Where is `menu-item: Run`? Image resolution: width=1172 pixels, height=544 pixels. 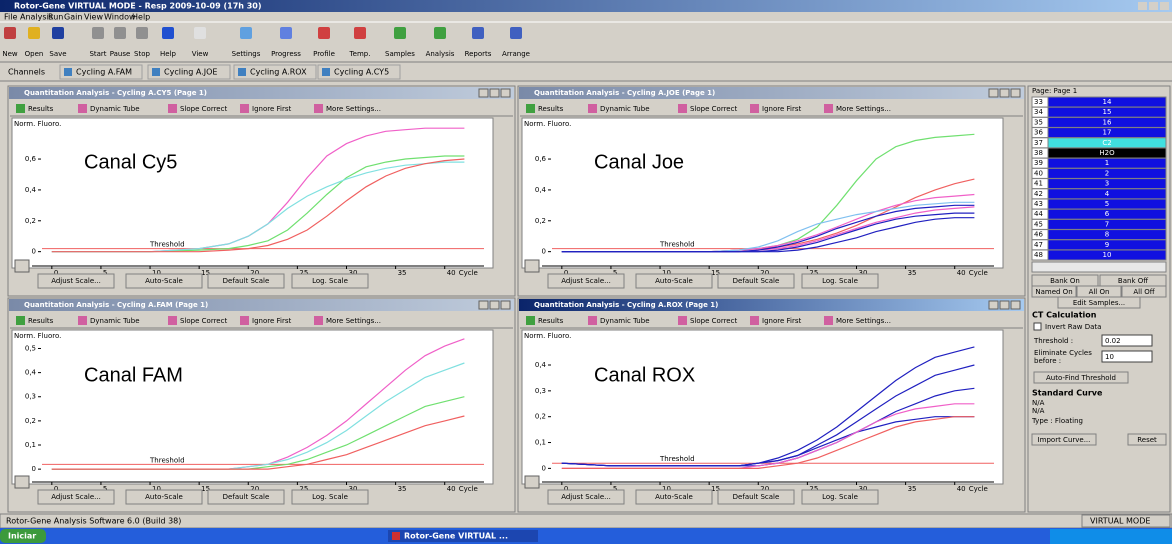 menu-item: Run is located at coordinates (55, 17).